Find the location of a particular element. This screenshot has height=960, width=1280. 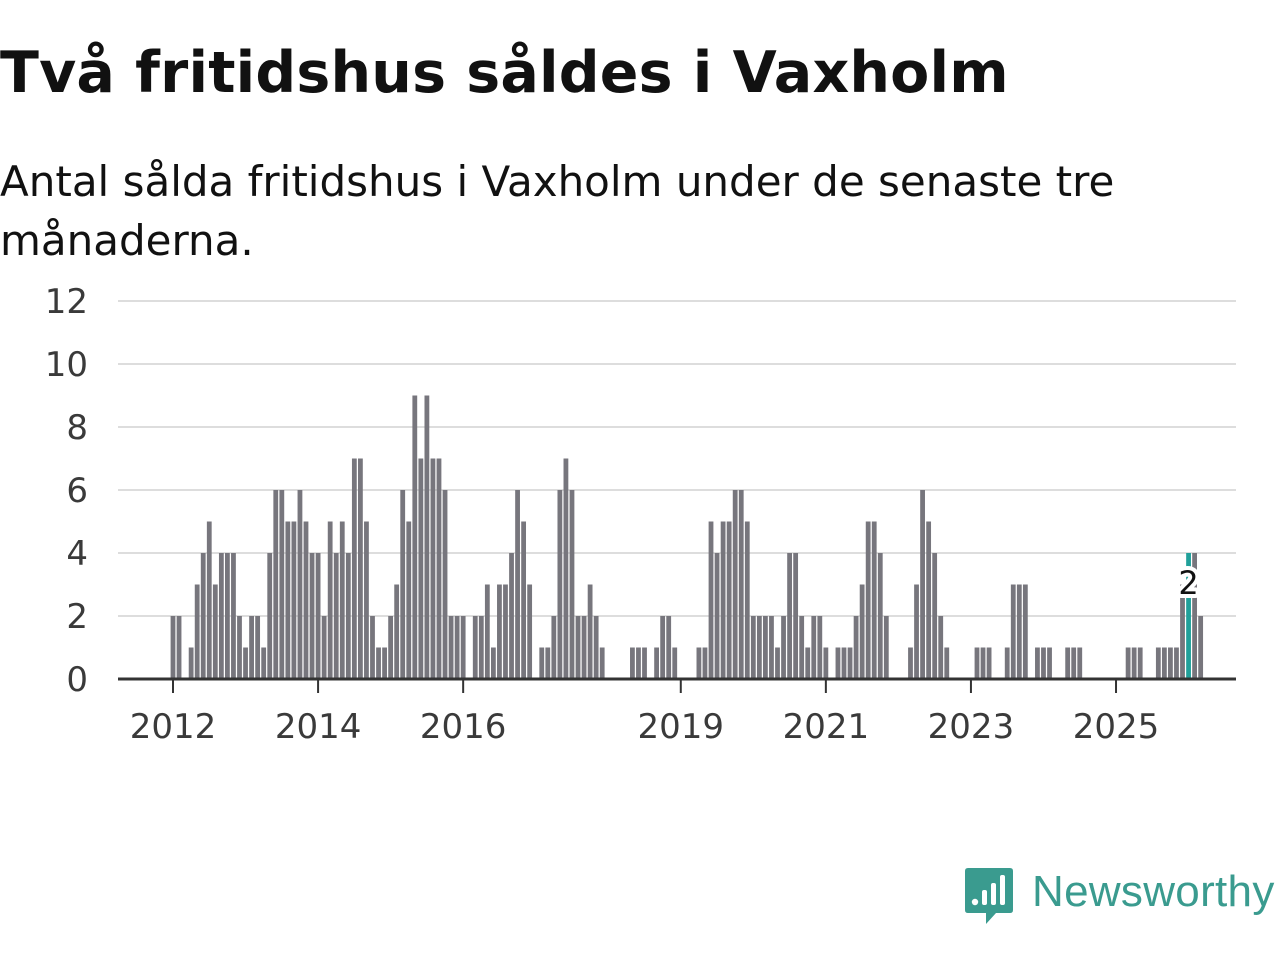

y-tick-label: 12 is located at coordinates (66, 302).